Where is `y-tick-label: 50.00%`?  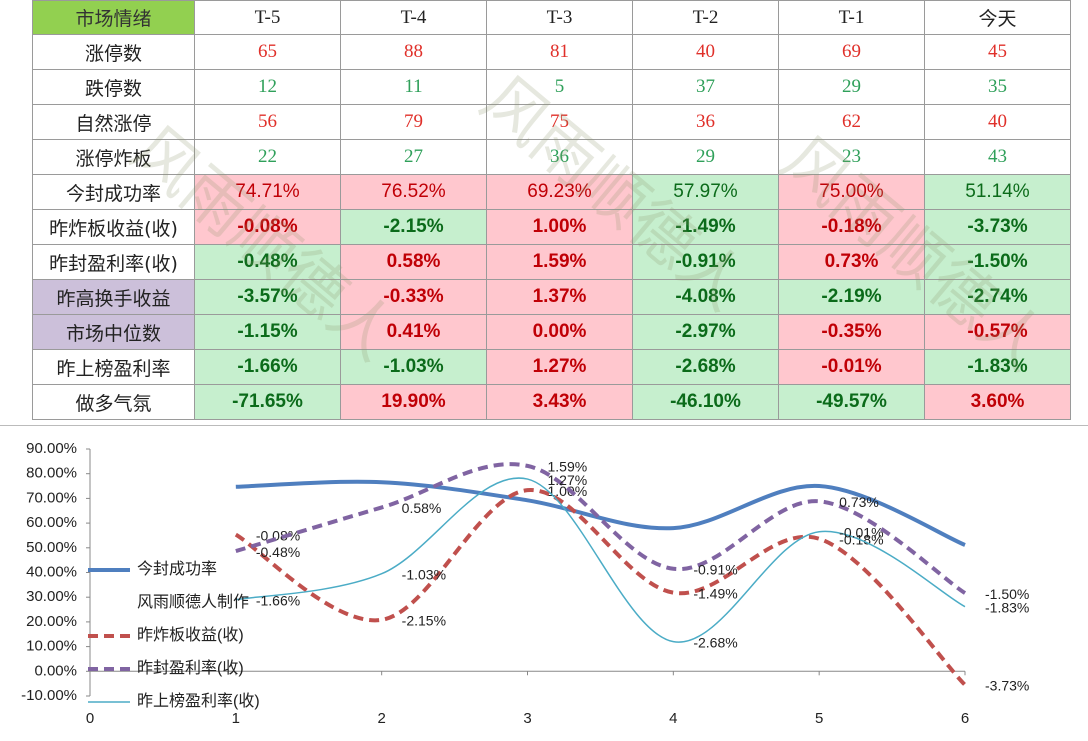
y-tick-label: 50.00% is located at coordinates (51, 547).